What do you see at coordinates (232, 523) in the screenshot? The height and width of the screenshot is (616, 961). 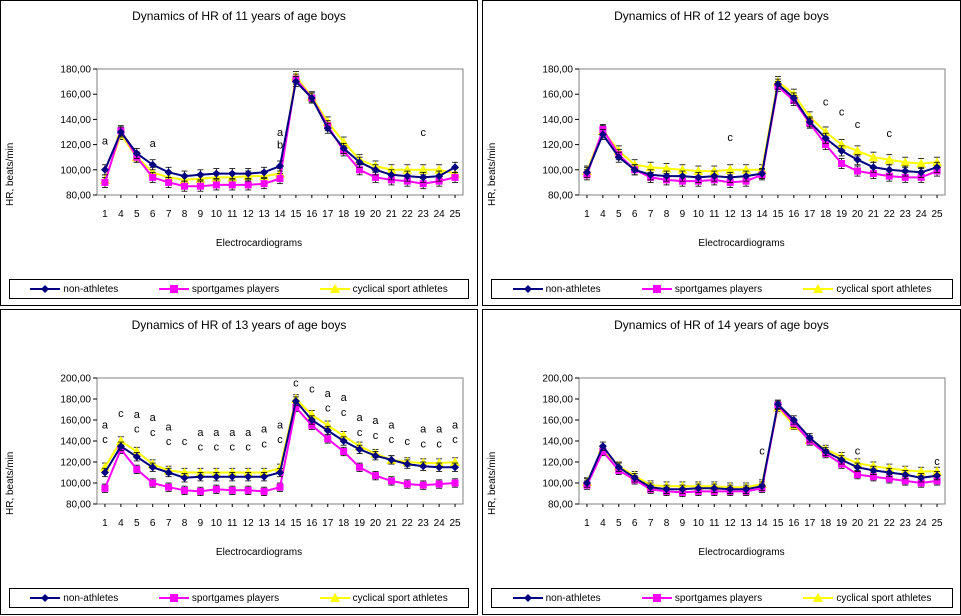 I see `x-tick-label: 11` at bounding box center [232, 523].